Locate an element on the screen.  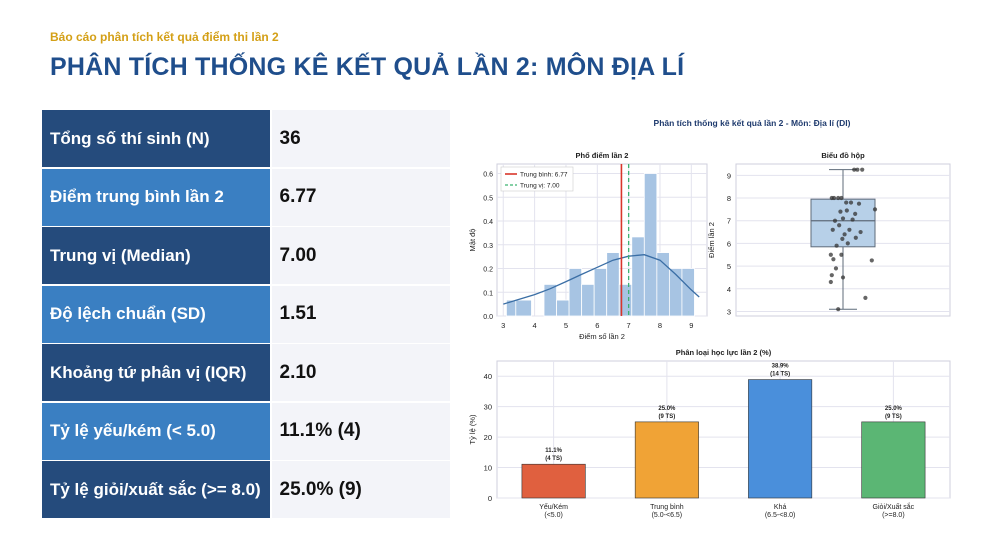
stat-value: 1.51 is located at coordinates (360, 314).